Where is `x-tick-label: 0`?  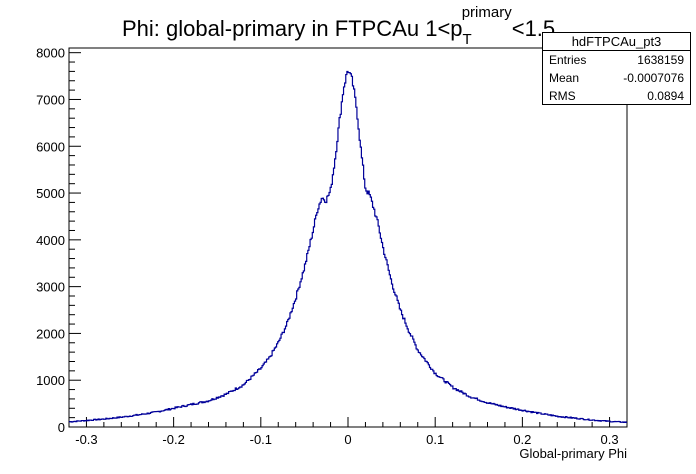 x-tick-label: 0 is located at coordinates (347, 439).